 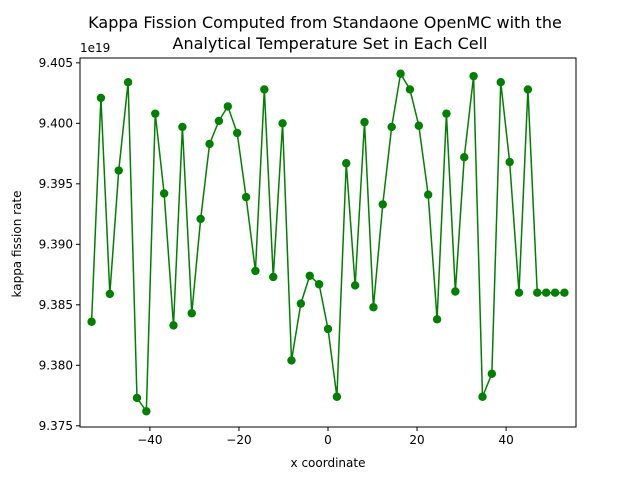 I want to click on y-tick-label: 9.390, so click(x=56, y=244).